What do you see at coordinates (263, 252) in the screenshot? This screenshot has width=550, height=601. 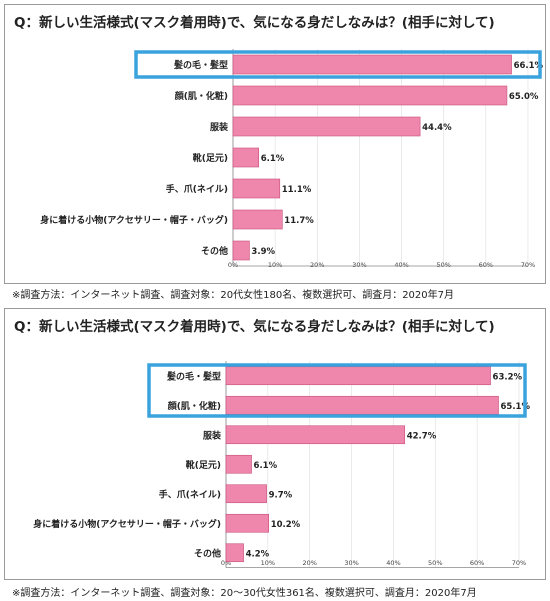 I see `value-label: 3.9%` at bounding box center [263, 252].